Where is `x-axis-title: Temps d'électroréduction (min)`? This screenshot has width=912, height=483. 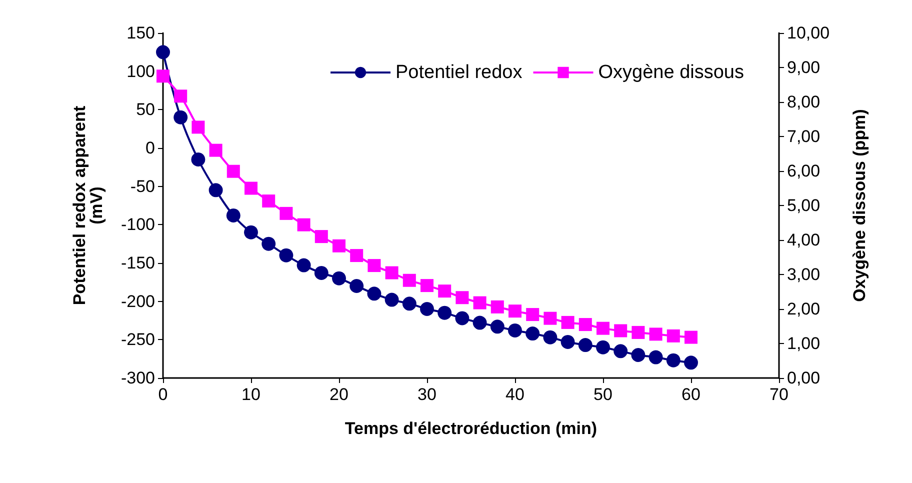
x-axis-title: Temps d'électroréduction (min) is located at coordinates (471, 428).